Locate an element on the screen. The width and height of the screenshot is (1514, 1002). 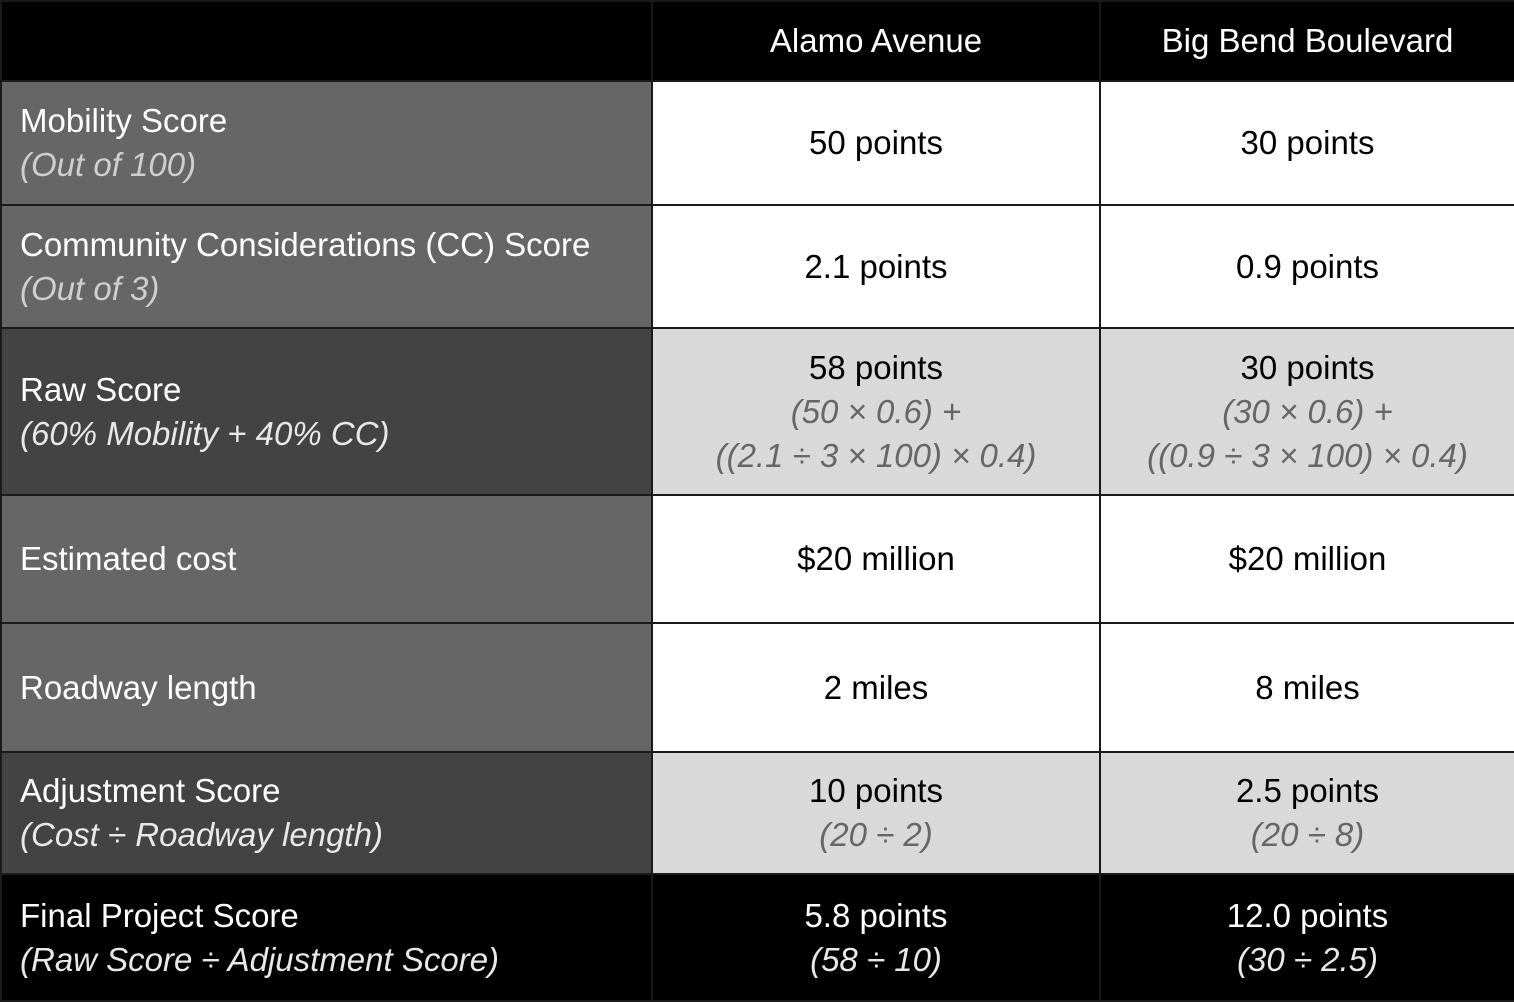
header-alamo-avenue: Alamo Avenue is located at coordinates (876, 41).